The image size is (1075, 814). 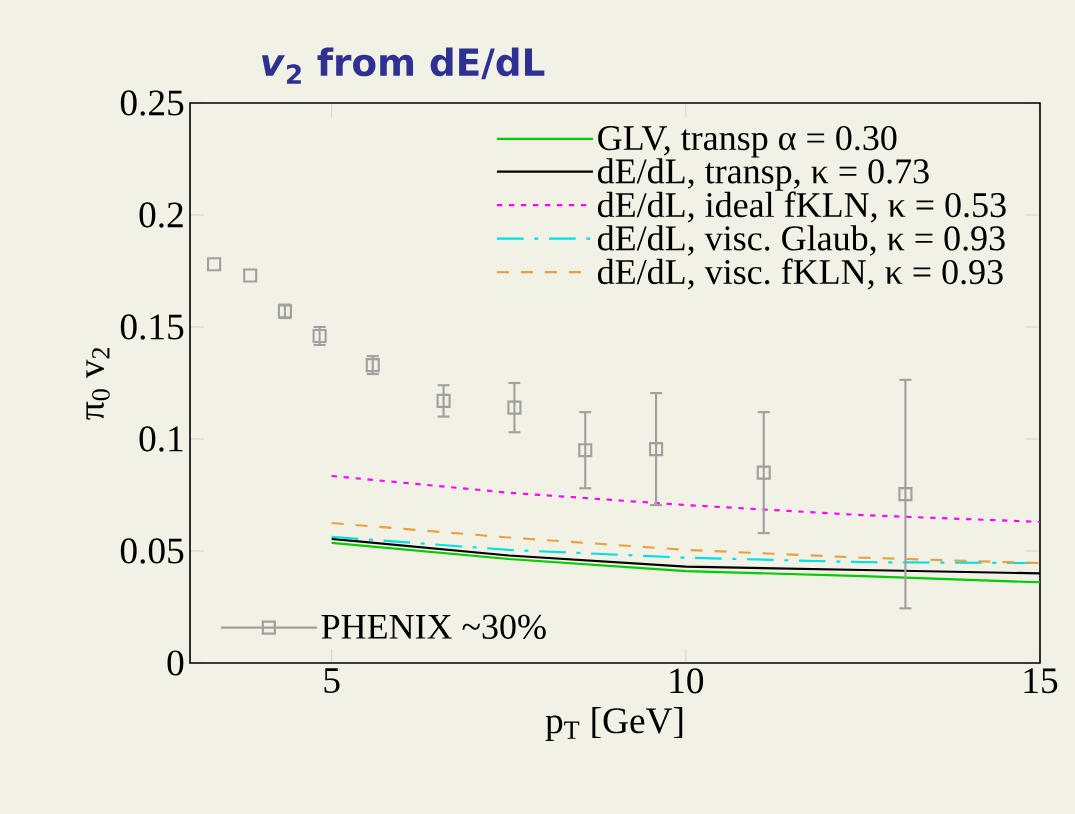 What do you see at coordinates (403, 65) in the screenshot?
I see `chart-title: v$_{2}$ from dE/dL` at bounding box center [403, 65].